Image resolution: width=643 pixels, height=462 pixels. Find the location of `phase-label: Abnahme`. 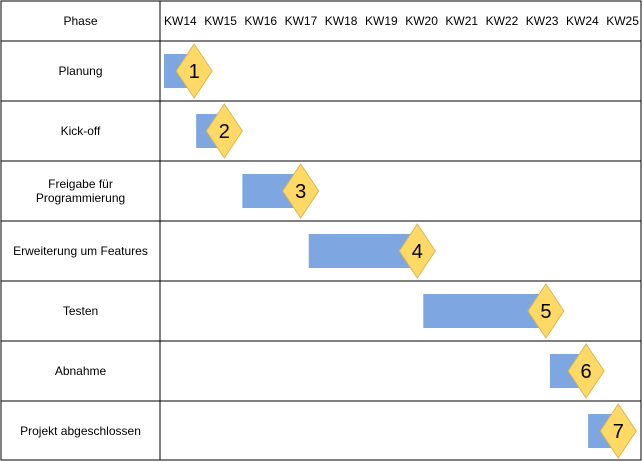

phase-label: Abnahme is located at coordinates (81, 371).